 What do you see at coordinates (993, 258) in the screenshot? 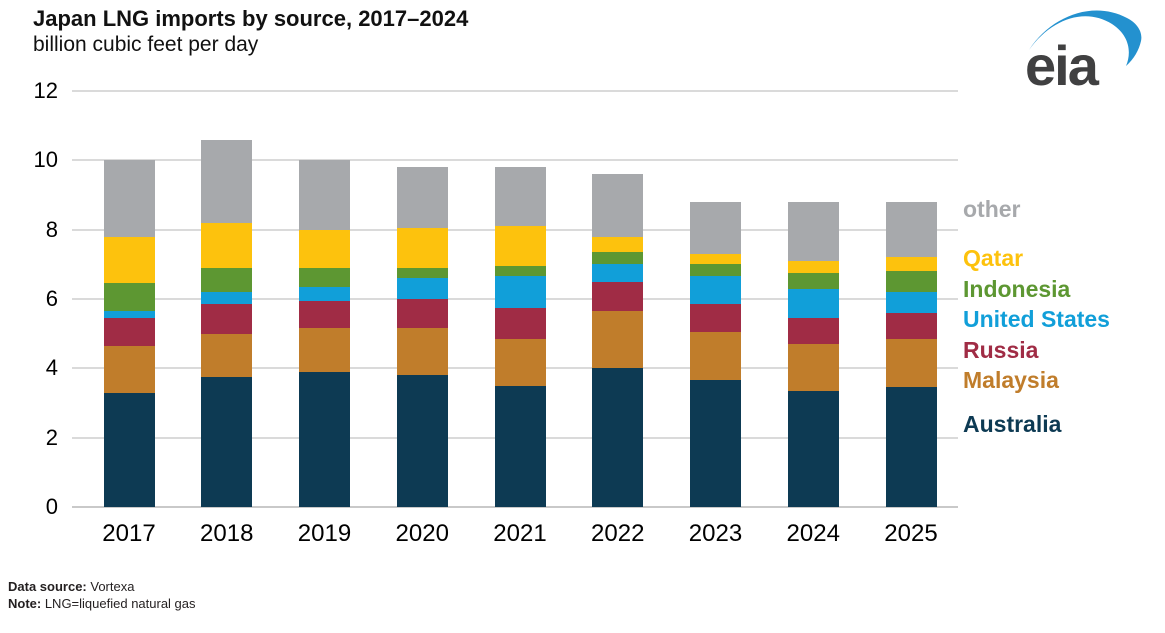
I see `legend-label-qatar: Qatar` at bounding box center [993, 258].